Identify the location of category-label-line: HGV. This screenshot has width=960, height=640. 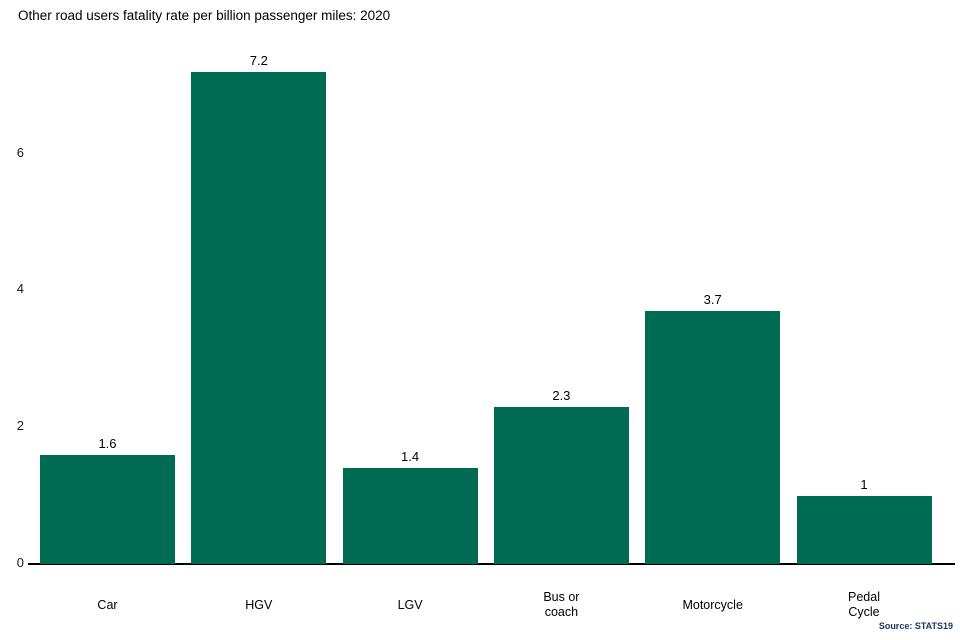
(259, 604).